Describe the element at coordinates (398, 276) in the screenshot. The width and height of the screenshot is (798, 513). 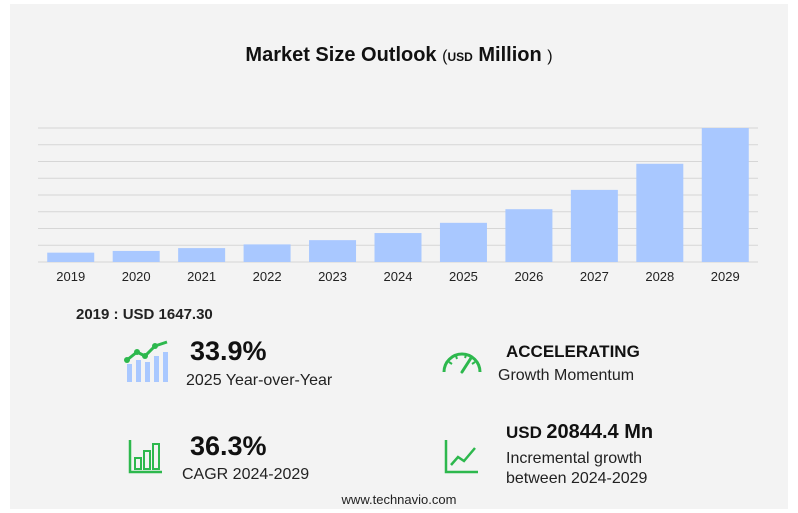
I see `x-tick-label-2024: 2024` at that location.